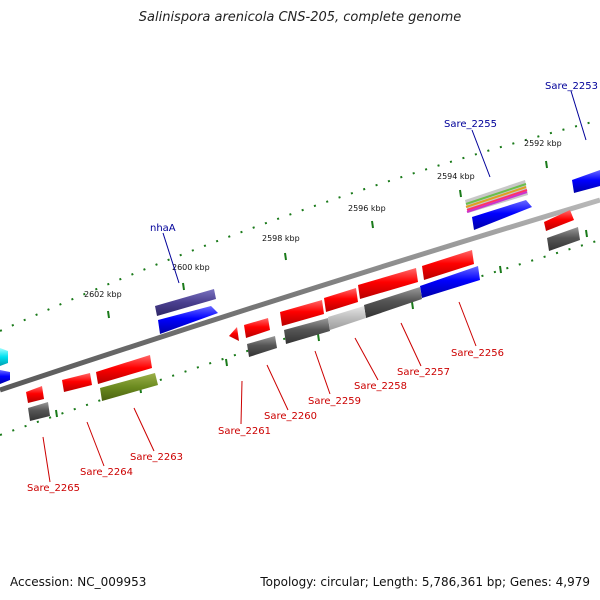 The width and height of the screenshot is (600, 600). Describe the element at coordinates (380, 386) in the screenshot. I see `gene-label: Sare_2258` at that location.